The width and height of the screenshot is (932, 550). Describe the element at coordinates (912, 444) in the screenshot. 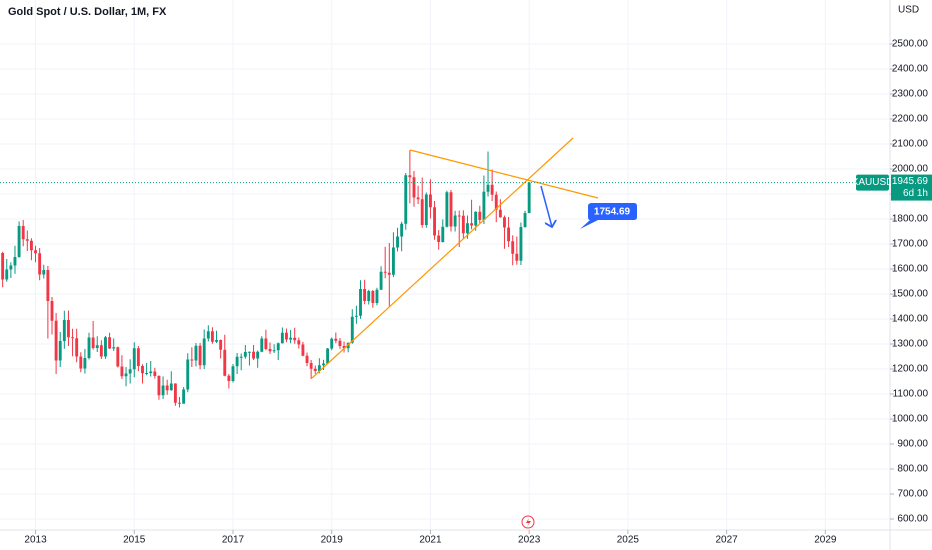

I see `y-tick-label: 900.00` at that location.